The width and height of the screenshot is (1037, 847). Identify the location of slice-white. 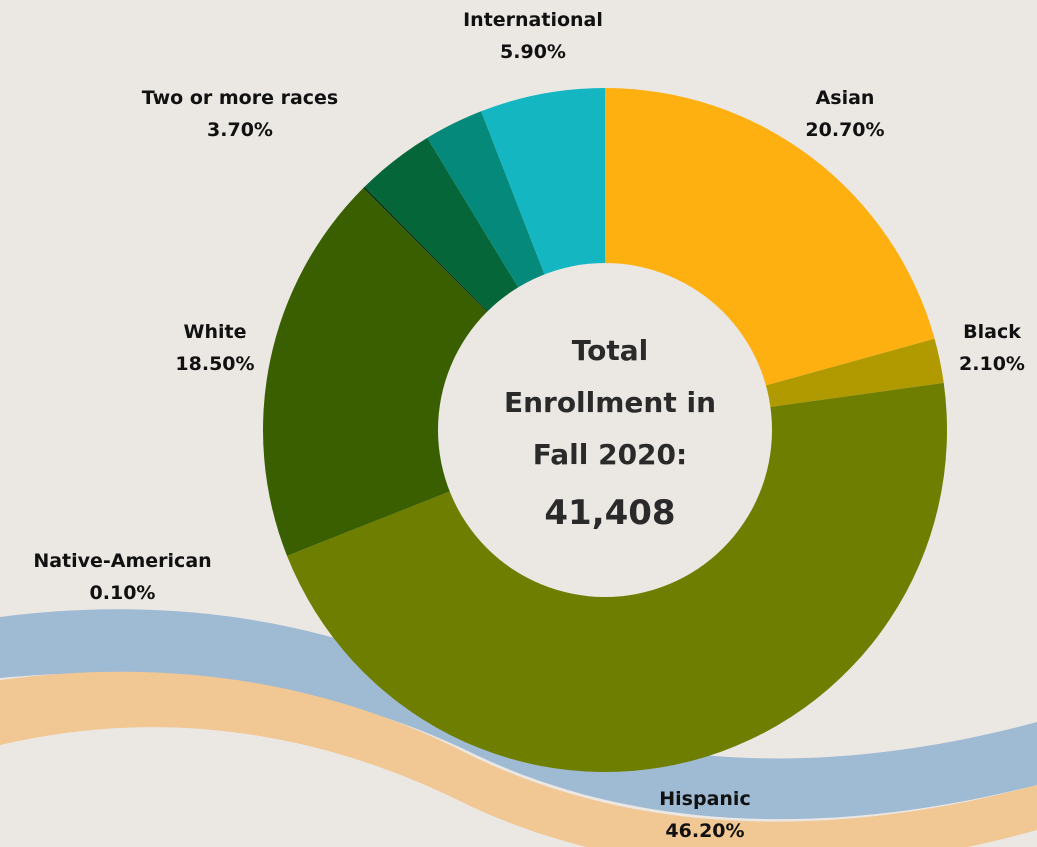
(434, 372).